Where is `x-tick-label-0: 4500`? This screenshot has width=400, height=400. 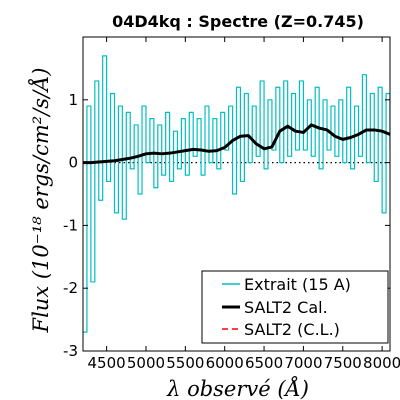 x-tick-label-0: 4500 is located at coordinates (107, 363).